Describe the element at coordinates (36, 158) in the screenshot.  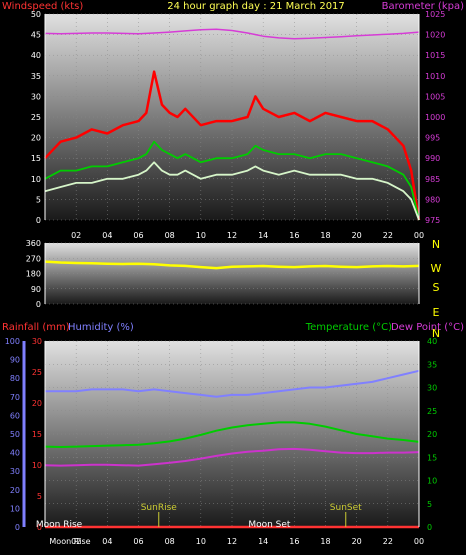
I see `wind-ytick-label: 15` at that location.